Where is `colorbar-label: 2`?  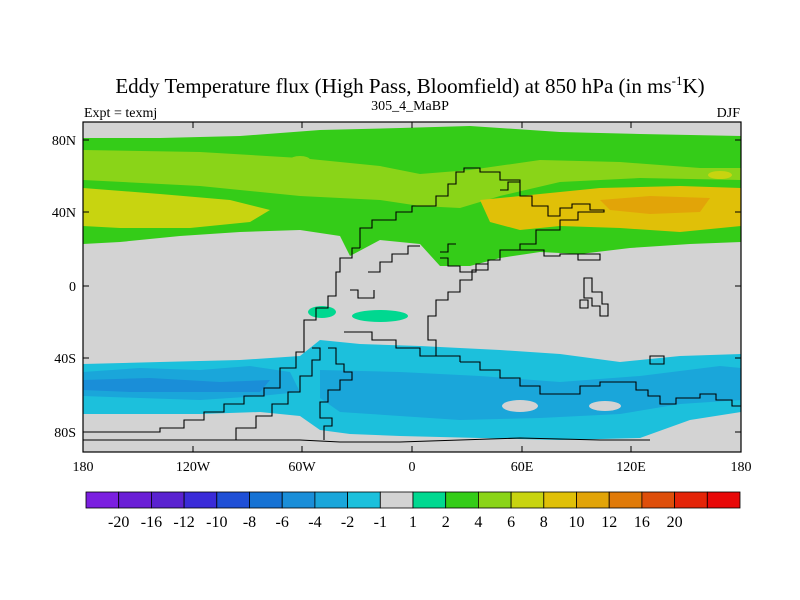
colorbar-label: 2 is located at coordinates (446, 522).